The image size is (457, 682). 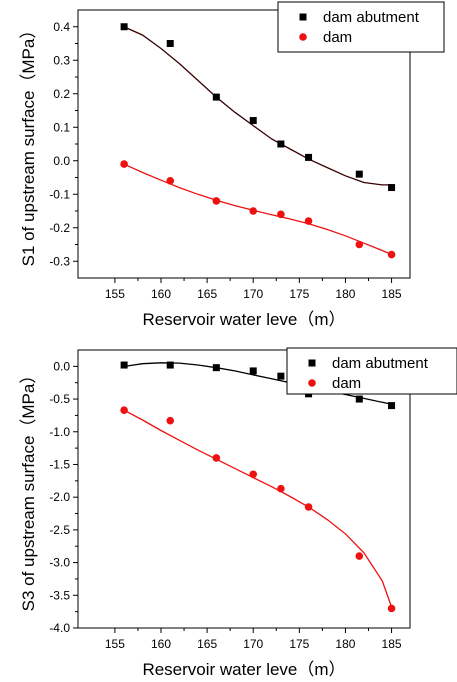 I want to click on y-tick-label: -0.2, so click(x=59, y=228).